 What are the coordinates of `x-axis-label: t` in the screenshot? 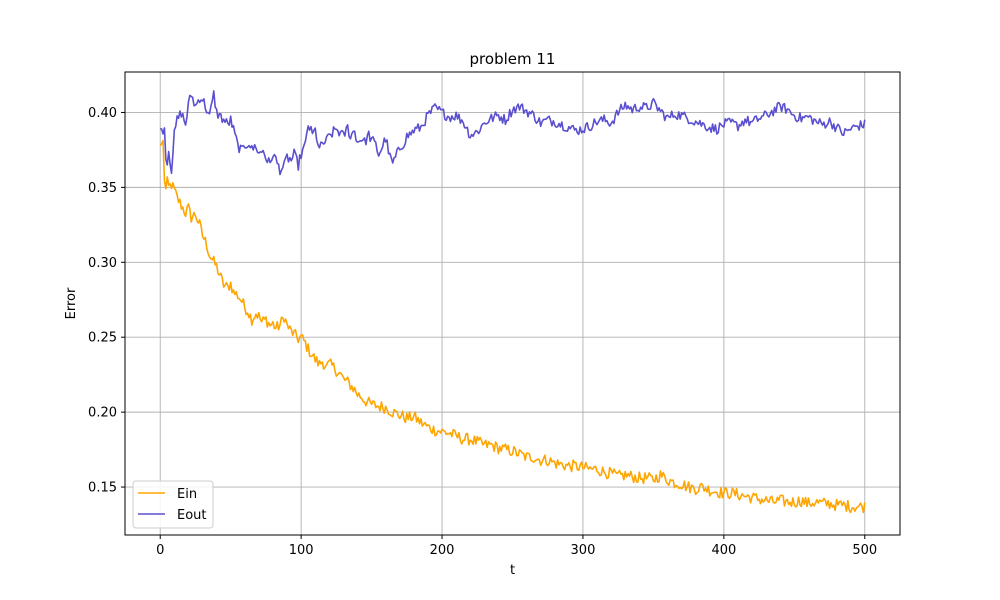 It's located at (512, 570).